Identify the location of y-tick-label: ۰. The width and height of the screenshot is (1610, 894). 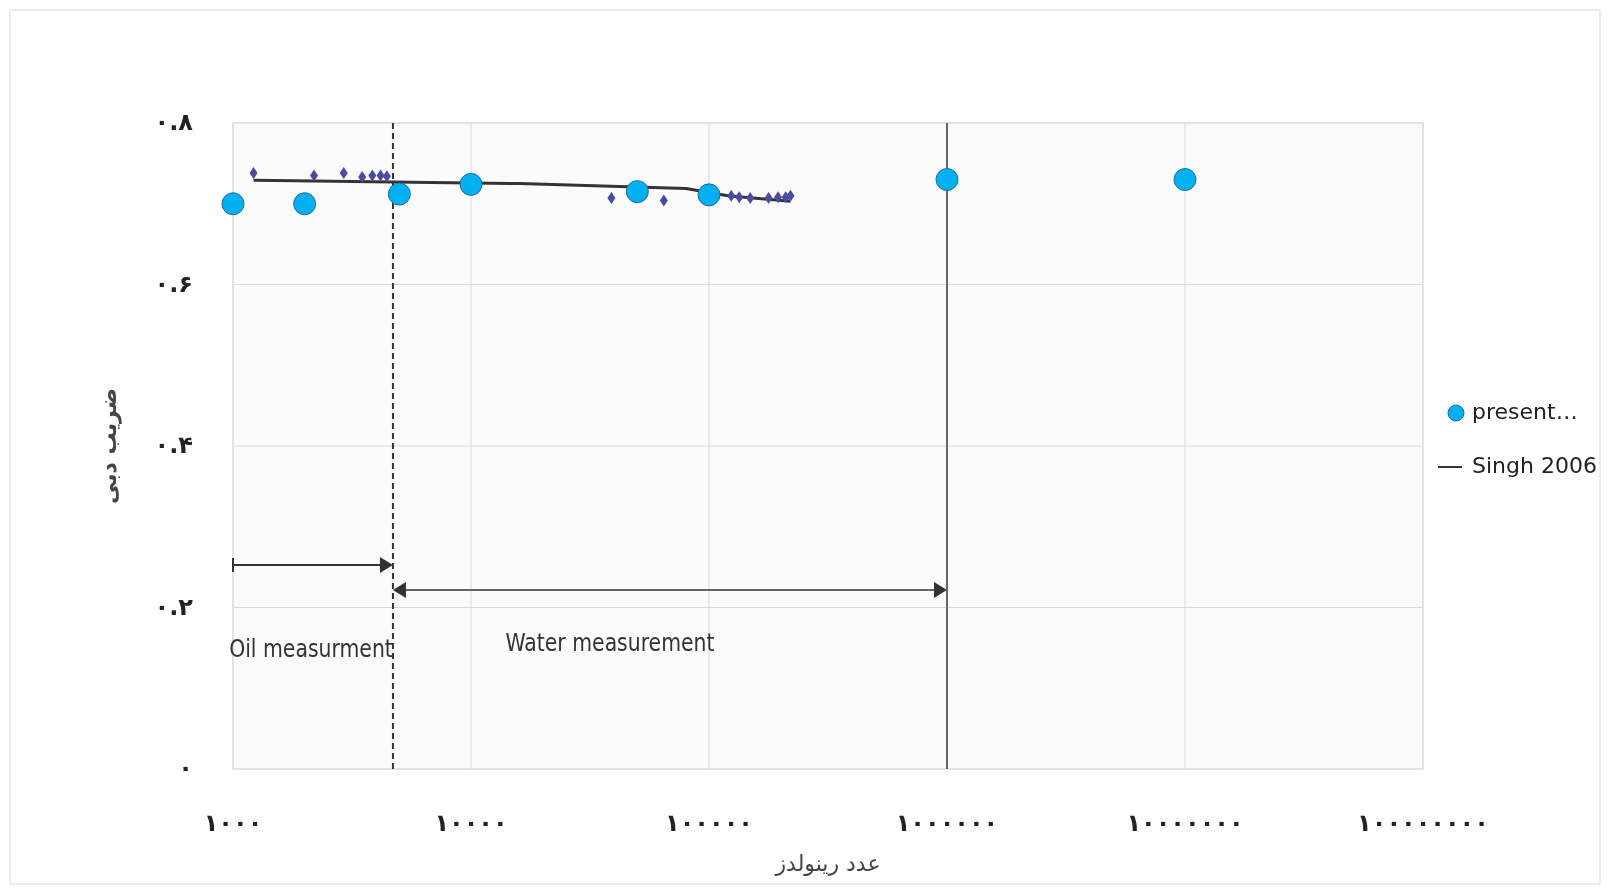
(185, 768).